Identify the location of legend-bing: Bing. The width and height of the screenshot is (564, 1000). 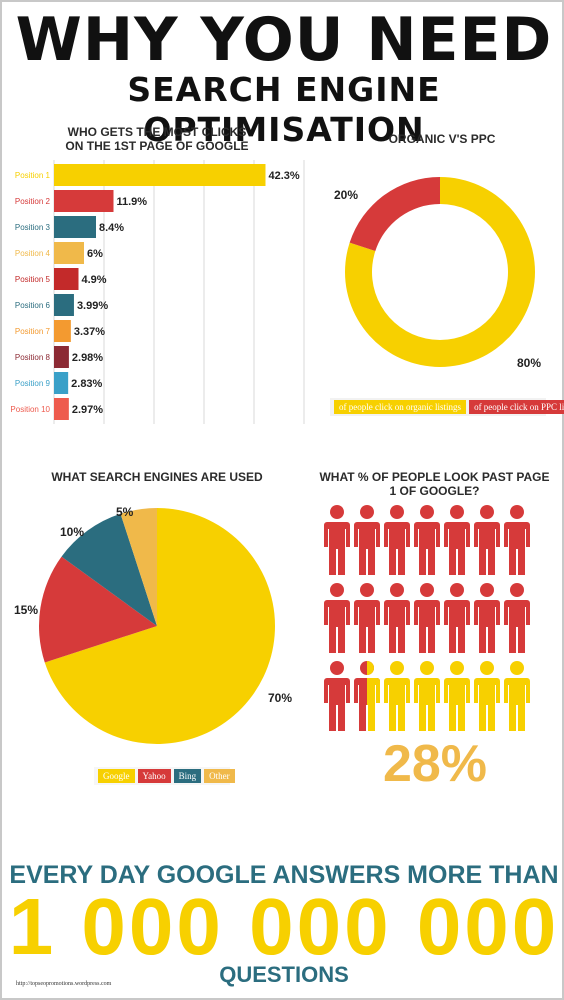
(187, 776).